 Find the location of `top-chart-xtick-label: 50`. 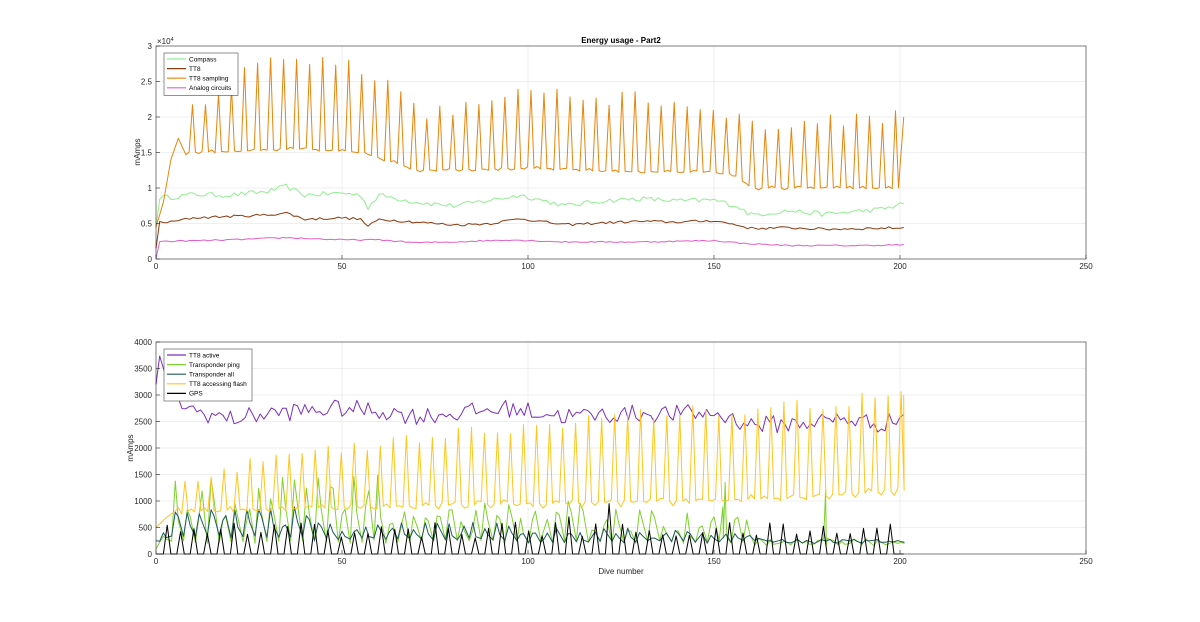

top-chart-xtick-label: 50 is located at coordinates (342, 266).